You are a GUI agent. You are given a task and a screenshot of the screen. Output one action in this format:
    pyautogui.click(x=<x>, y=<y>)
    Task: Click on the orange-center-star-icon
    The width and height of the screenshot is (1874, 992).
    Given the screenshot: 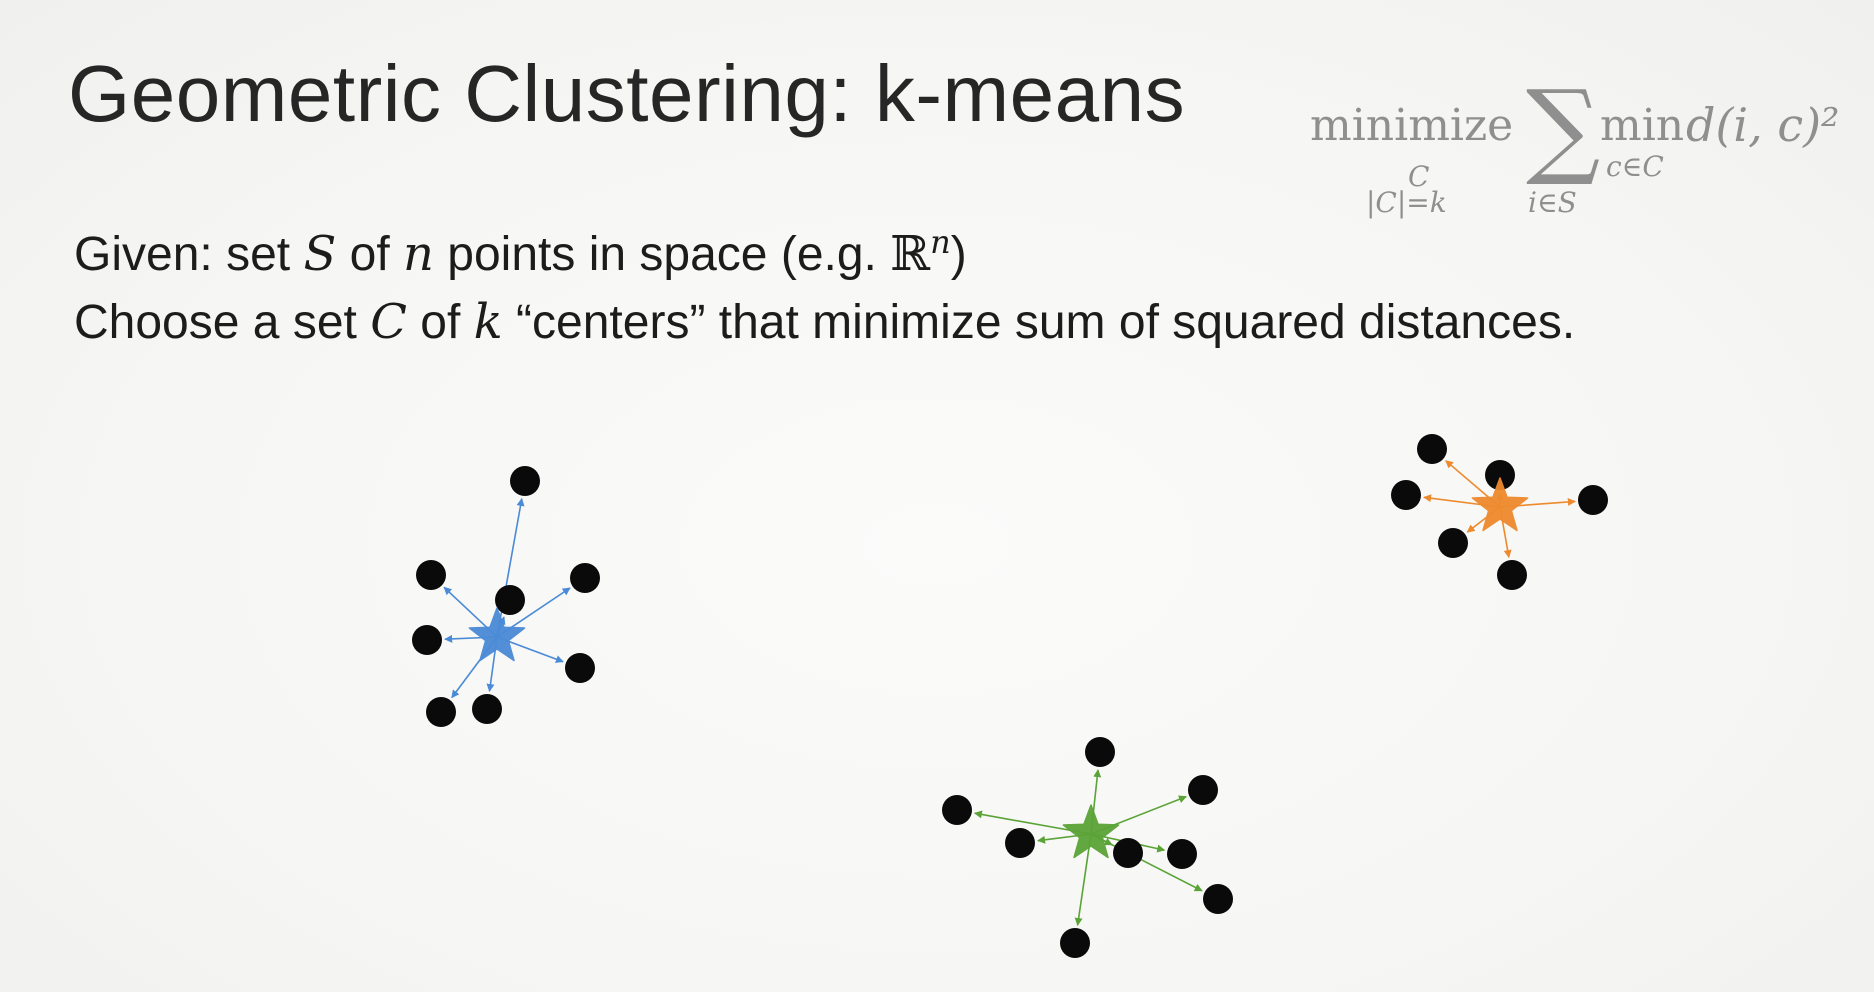 What is the action you would take?
    pyautogui.click(x=1500, y=504)
    